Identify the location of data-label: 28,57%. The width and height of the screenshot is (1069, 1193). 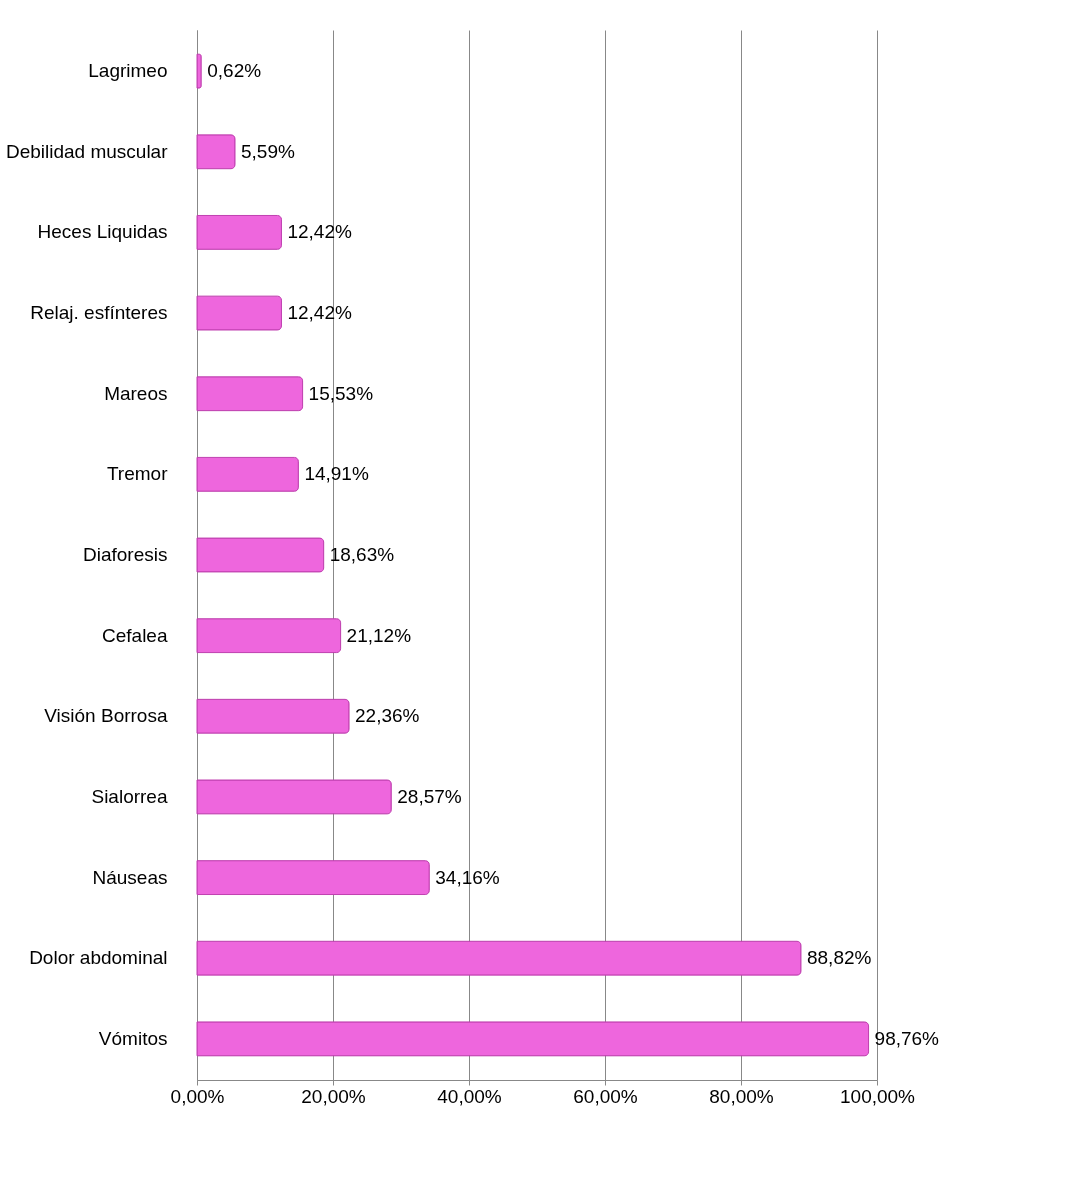
(429, 796).